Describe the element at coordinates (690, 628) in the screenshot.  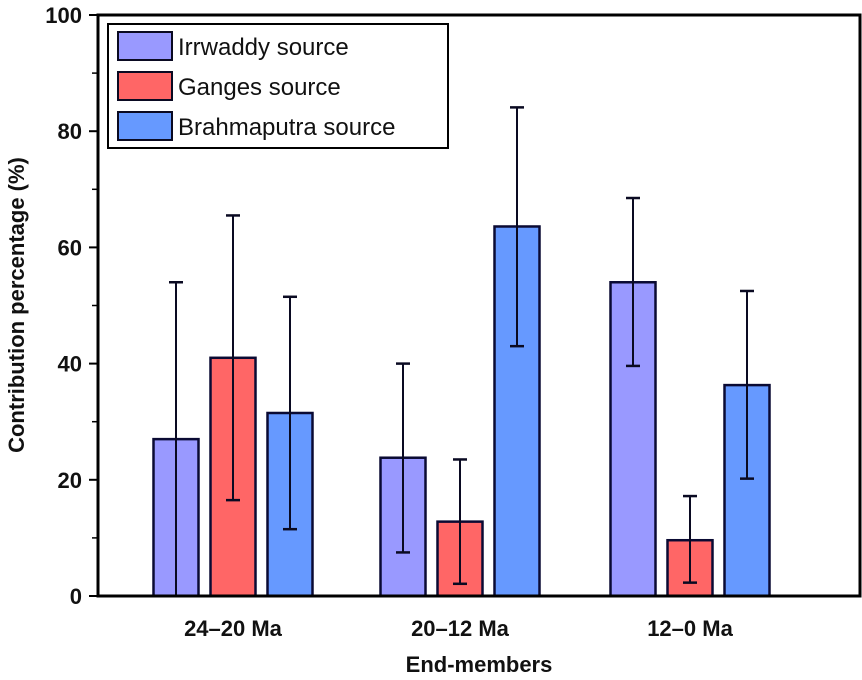
I see `x-tick-label: 12–0 Ma` at that location.